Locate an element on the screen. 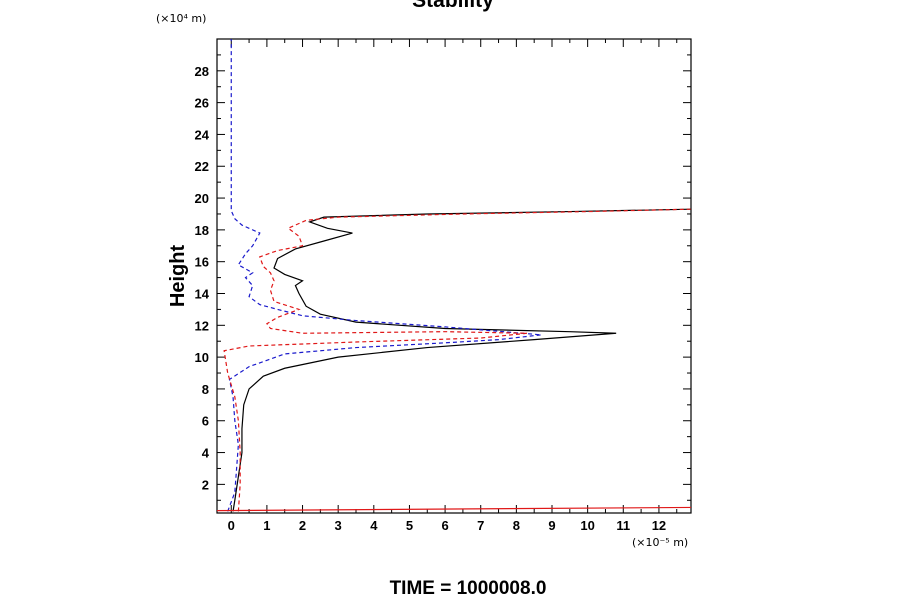  y-tick-label: 28 is located at coordinates (202, 71).